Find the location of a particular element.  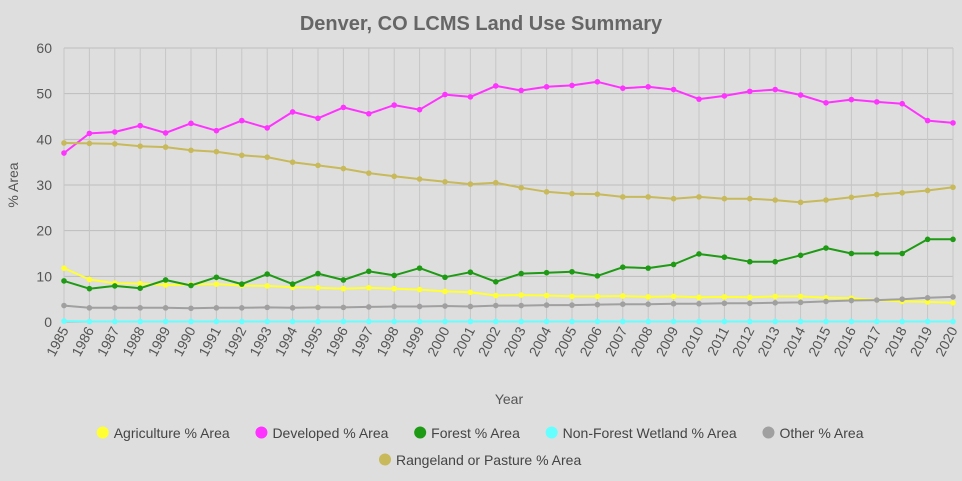

legend-item: Other % Area is located at coordinates (813, 433).